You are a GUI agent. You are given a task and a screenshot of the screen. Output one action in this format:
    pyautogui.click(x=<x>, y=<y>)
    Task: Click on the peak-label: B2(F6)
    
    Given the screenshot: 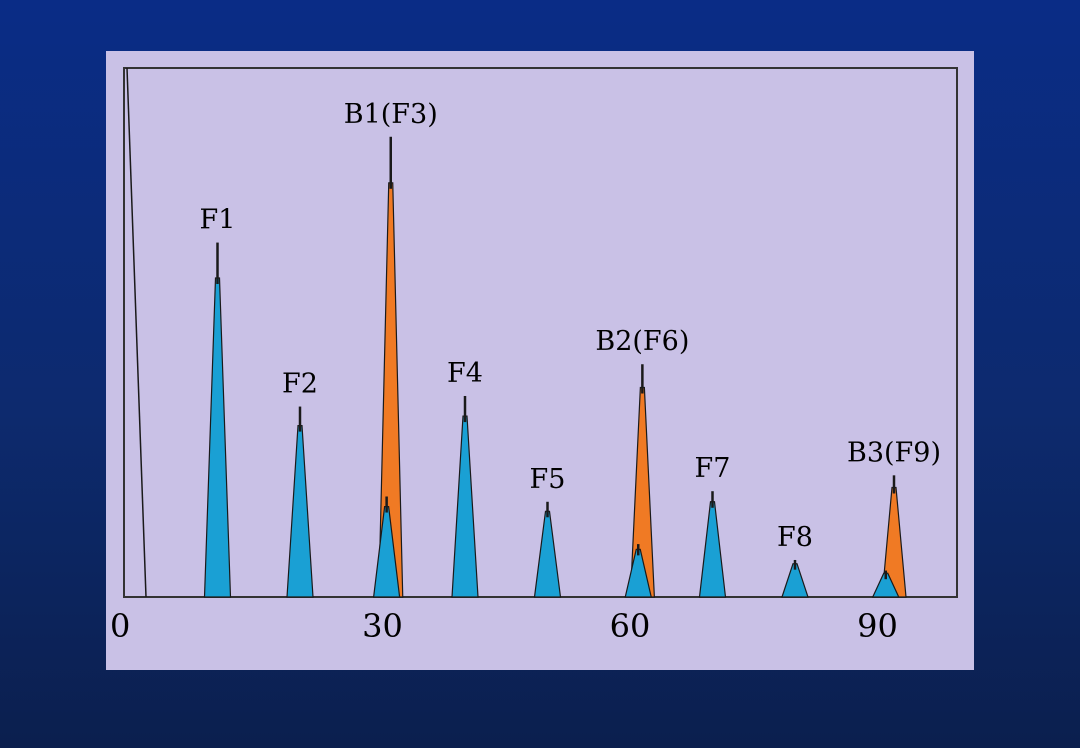 What is the action you would take?
    pyautogui.click(x=642, y=341)
    